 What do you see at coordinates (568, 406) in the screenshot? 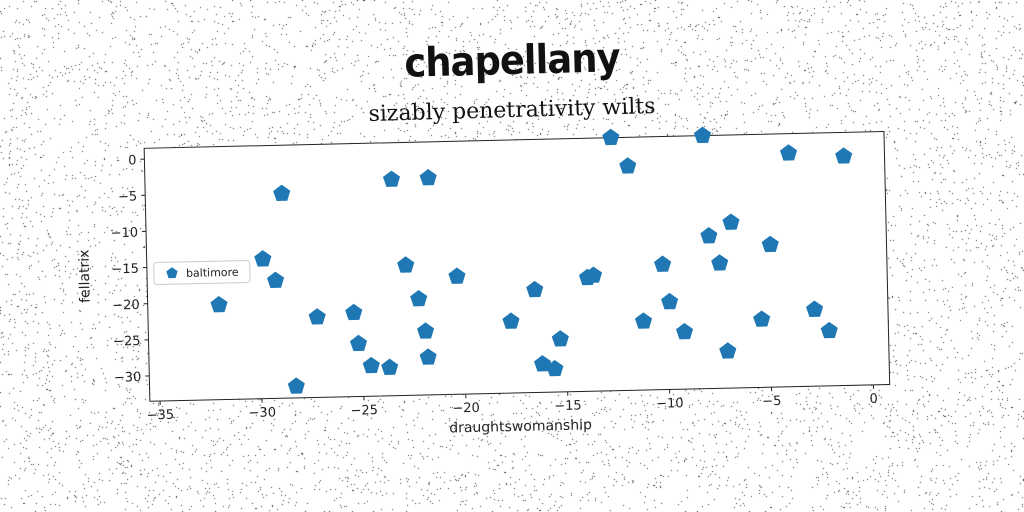
I see `x-tick-label: −15` at bounding box center [568, 406].